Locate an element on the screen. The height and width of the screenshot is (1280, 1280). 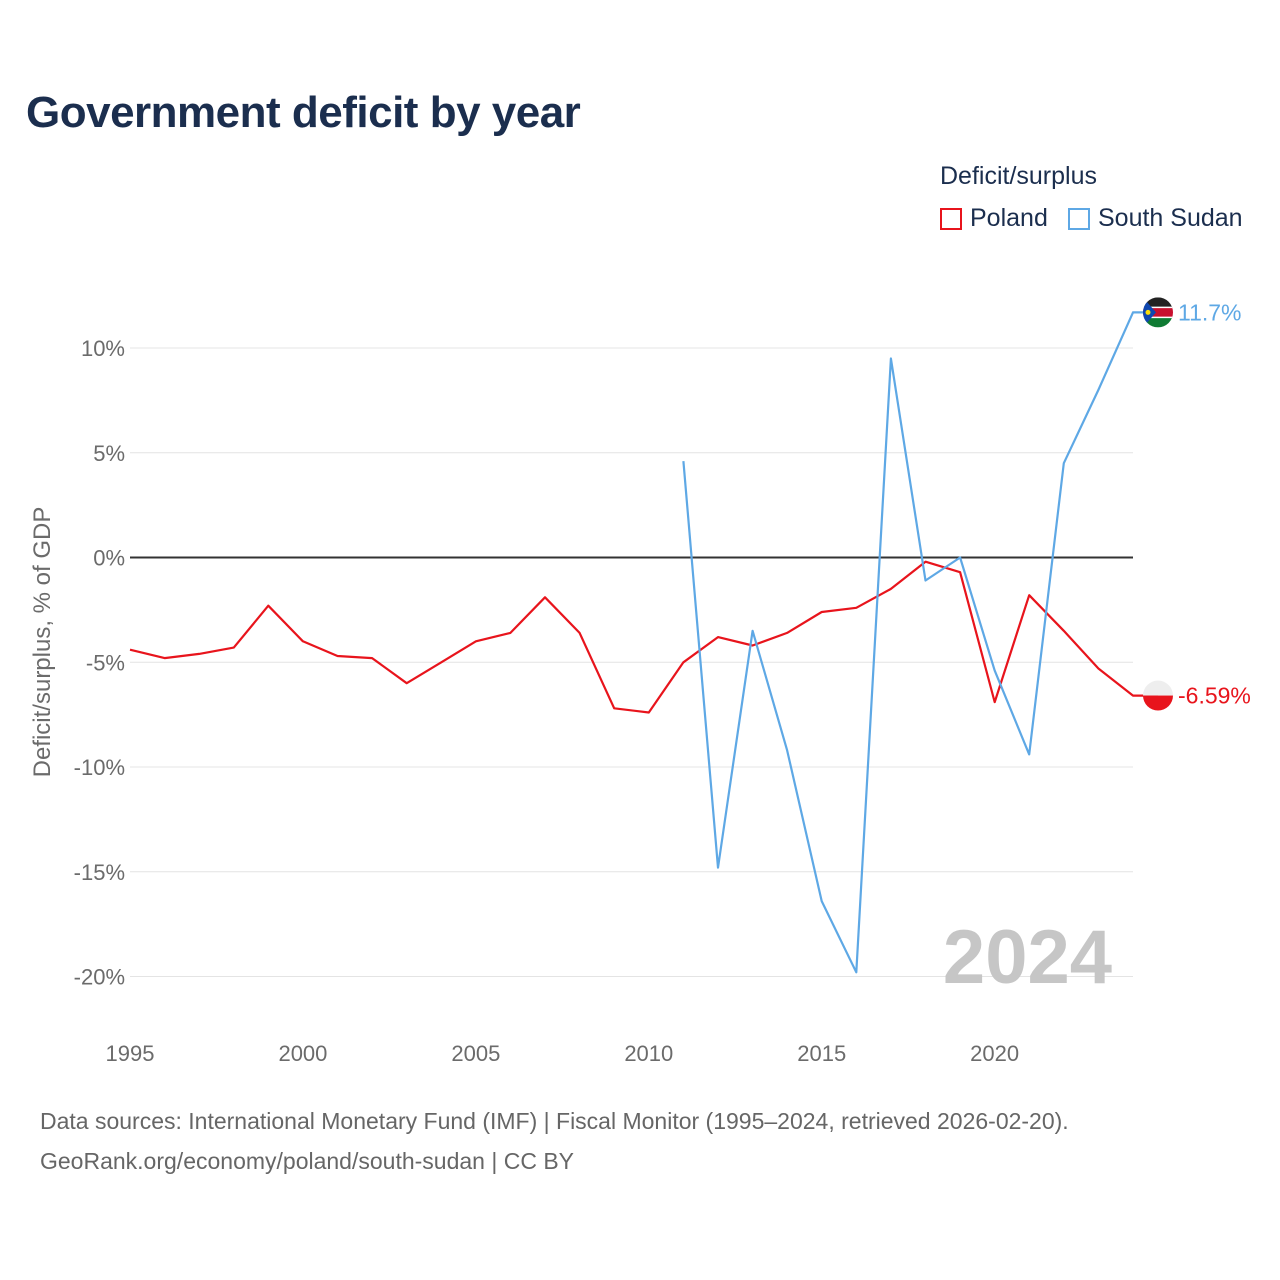
legend-item-south-sudan: South Sudan is located at coordinates (1155, 218).